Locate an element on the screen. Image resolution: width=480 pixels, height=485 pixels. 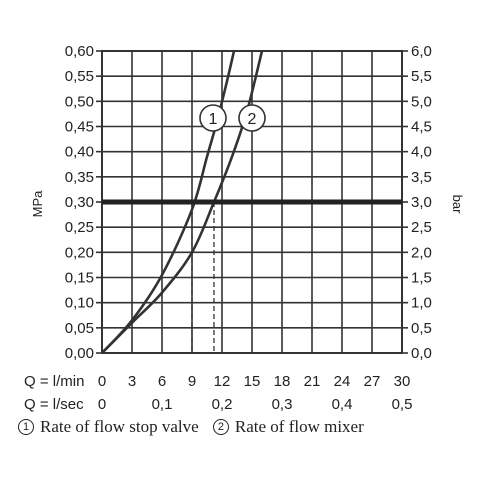
y-tick-label-left: 0,25 is located at coordinates (79, 227).